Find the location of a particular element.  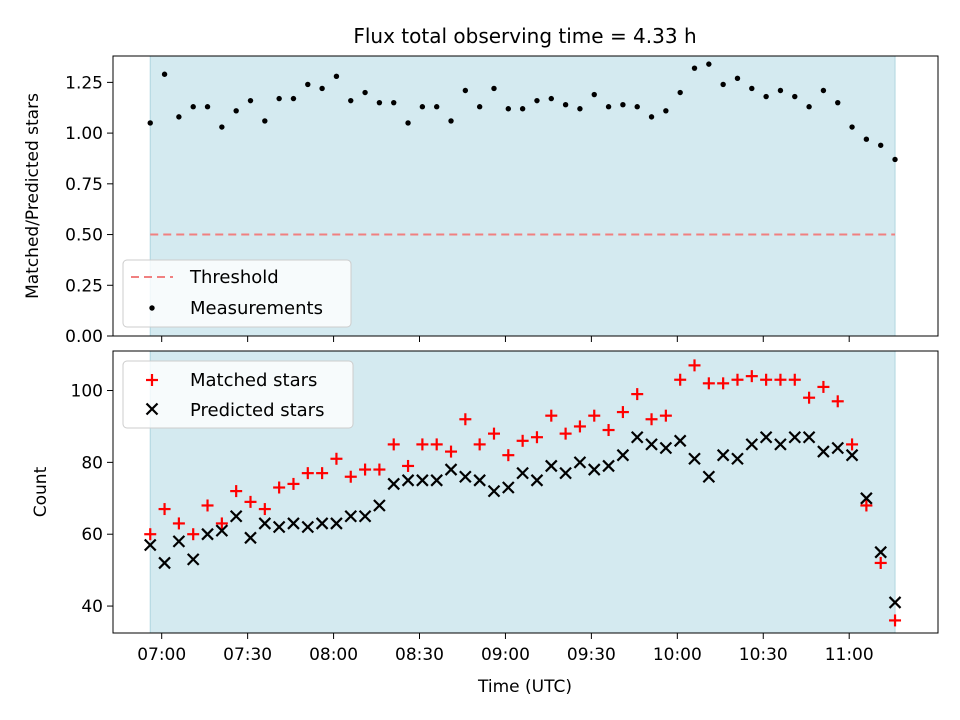

top-y-tick-label: 0.75 is located at coordinates (84, 185).